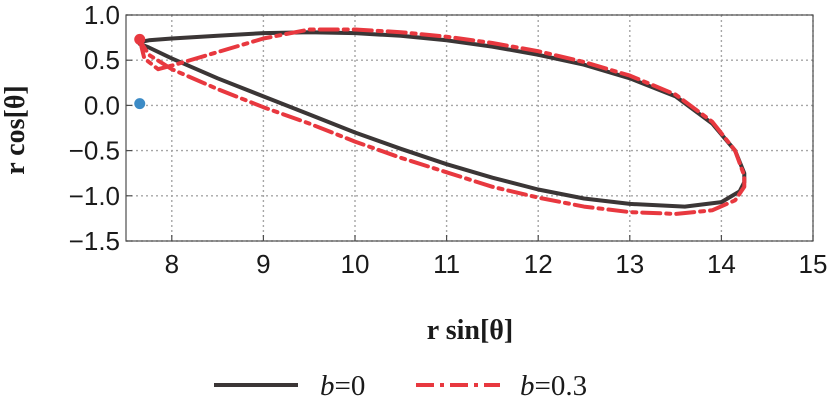  I want to click on x-axis-ticks: 8 9 10 11 12 13 14 15, so click(496, 257).